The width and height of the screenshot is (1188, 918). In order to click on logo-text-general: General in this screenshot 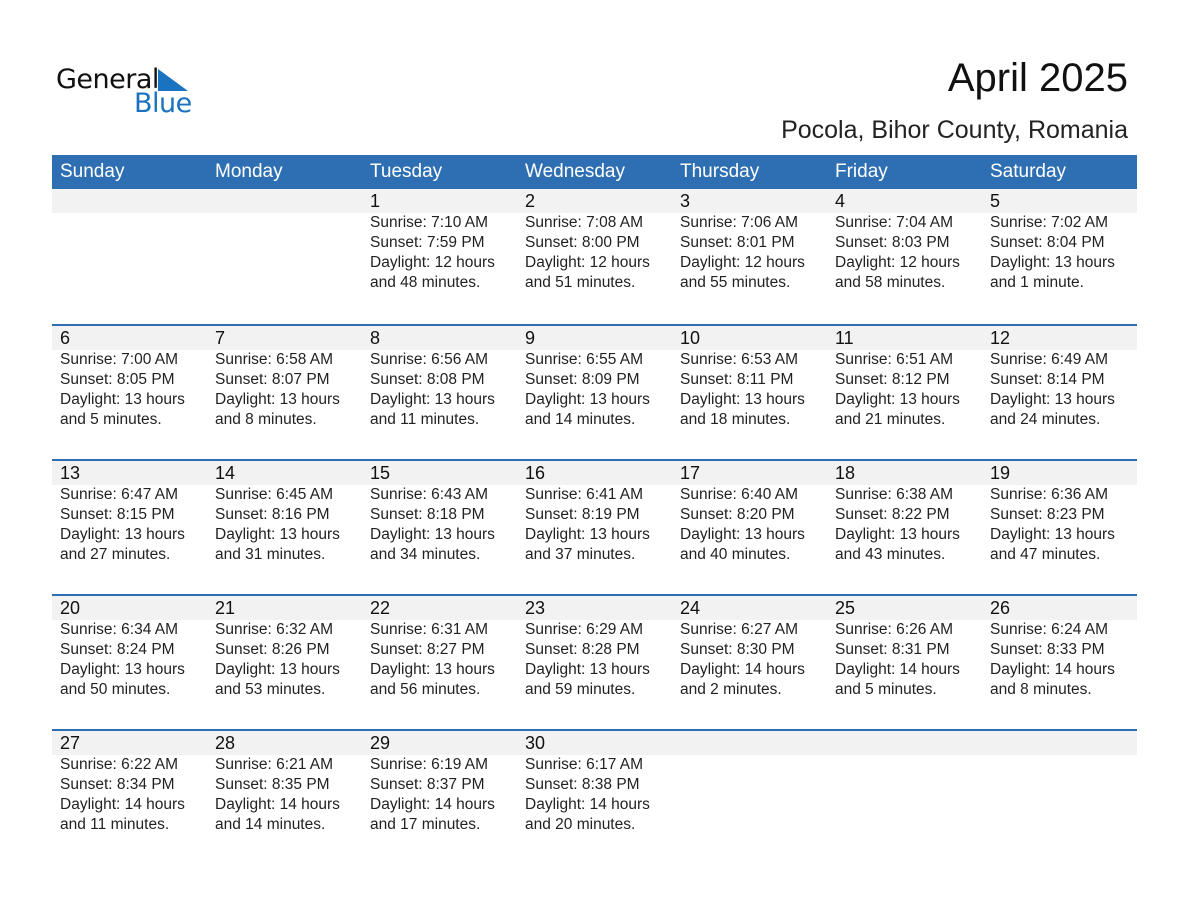, I will do `click(107, 79)`.